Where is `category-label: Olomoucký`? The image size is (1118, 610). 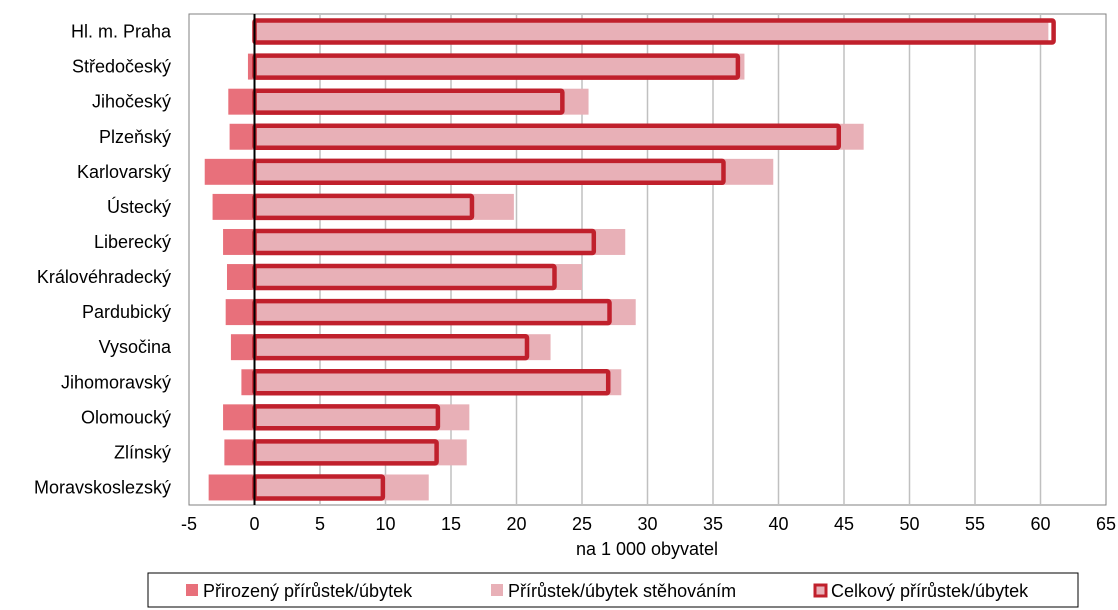 category-label: Olomoucký is located at coordinates (126, 417).